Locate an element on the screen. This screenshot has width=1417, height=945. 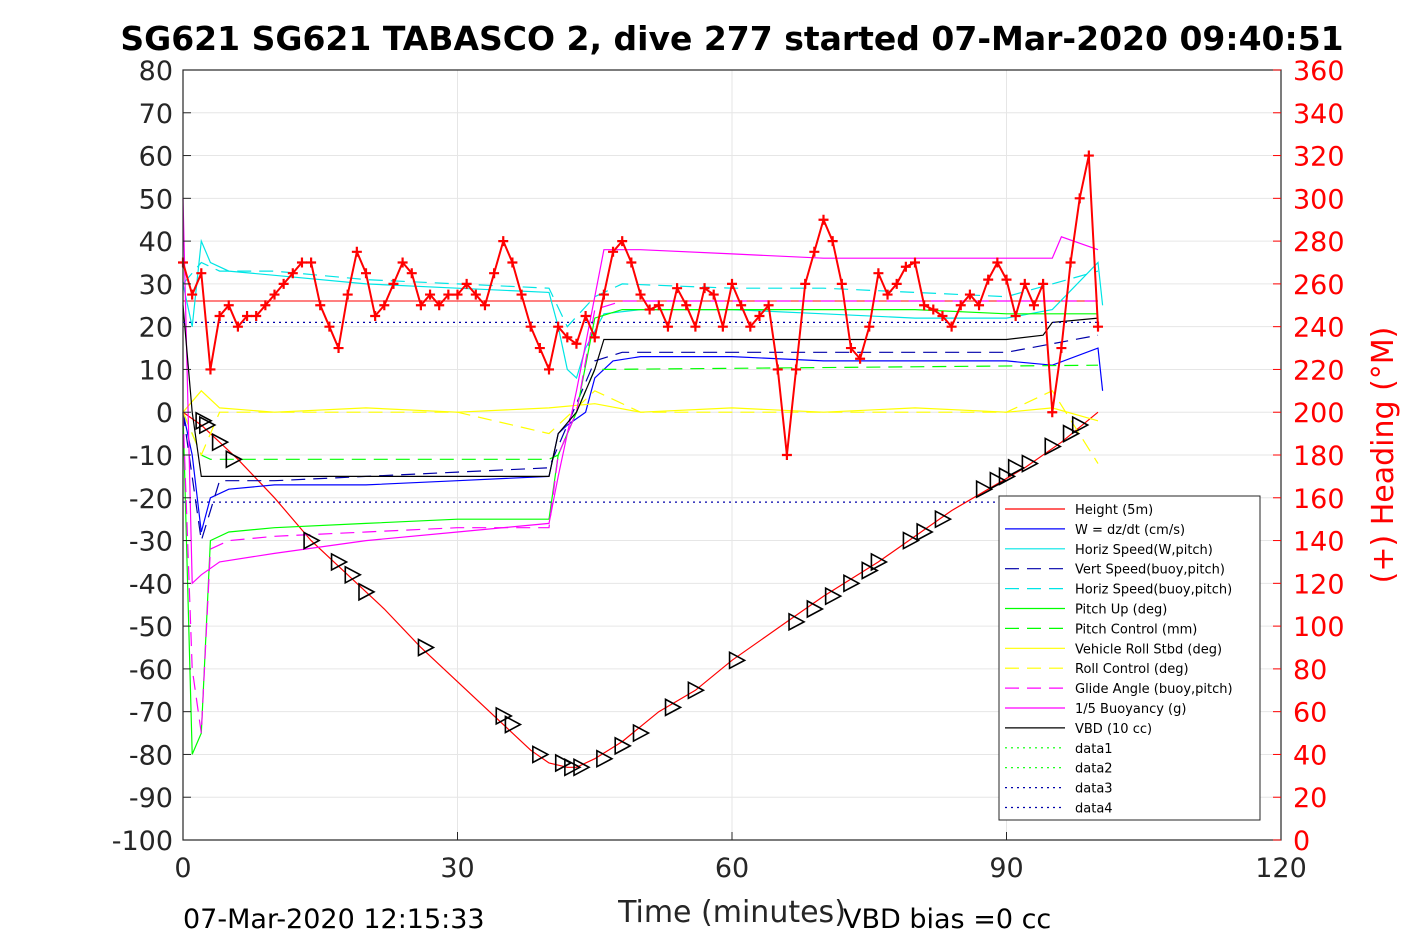
y2-tick-label: 160 is located at coordinates (1319, 499).